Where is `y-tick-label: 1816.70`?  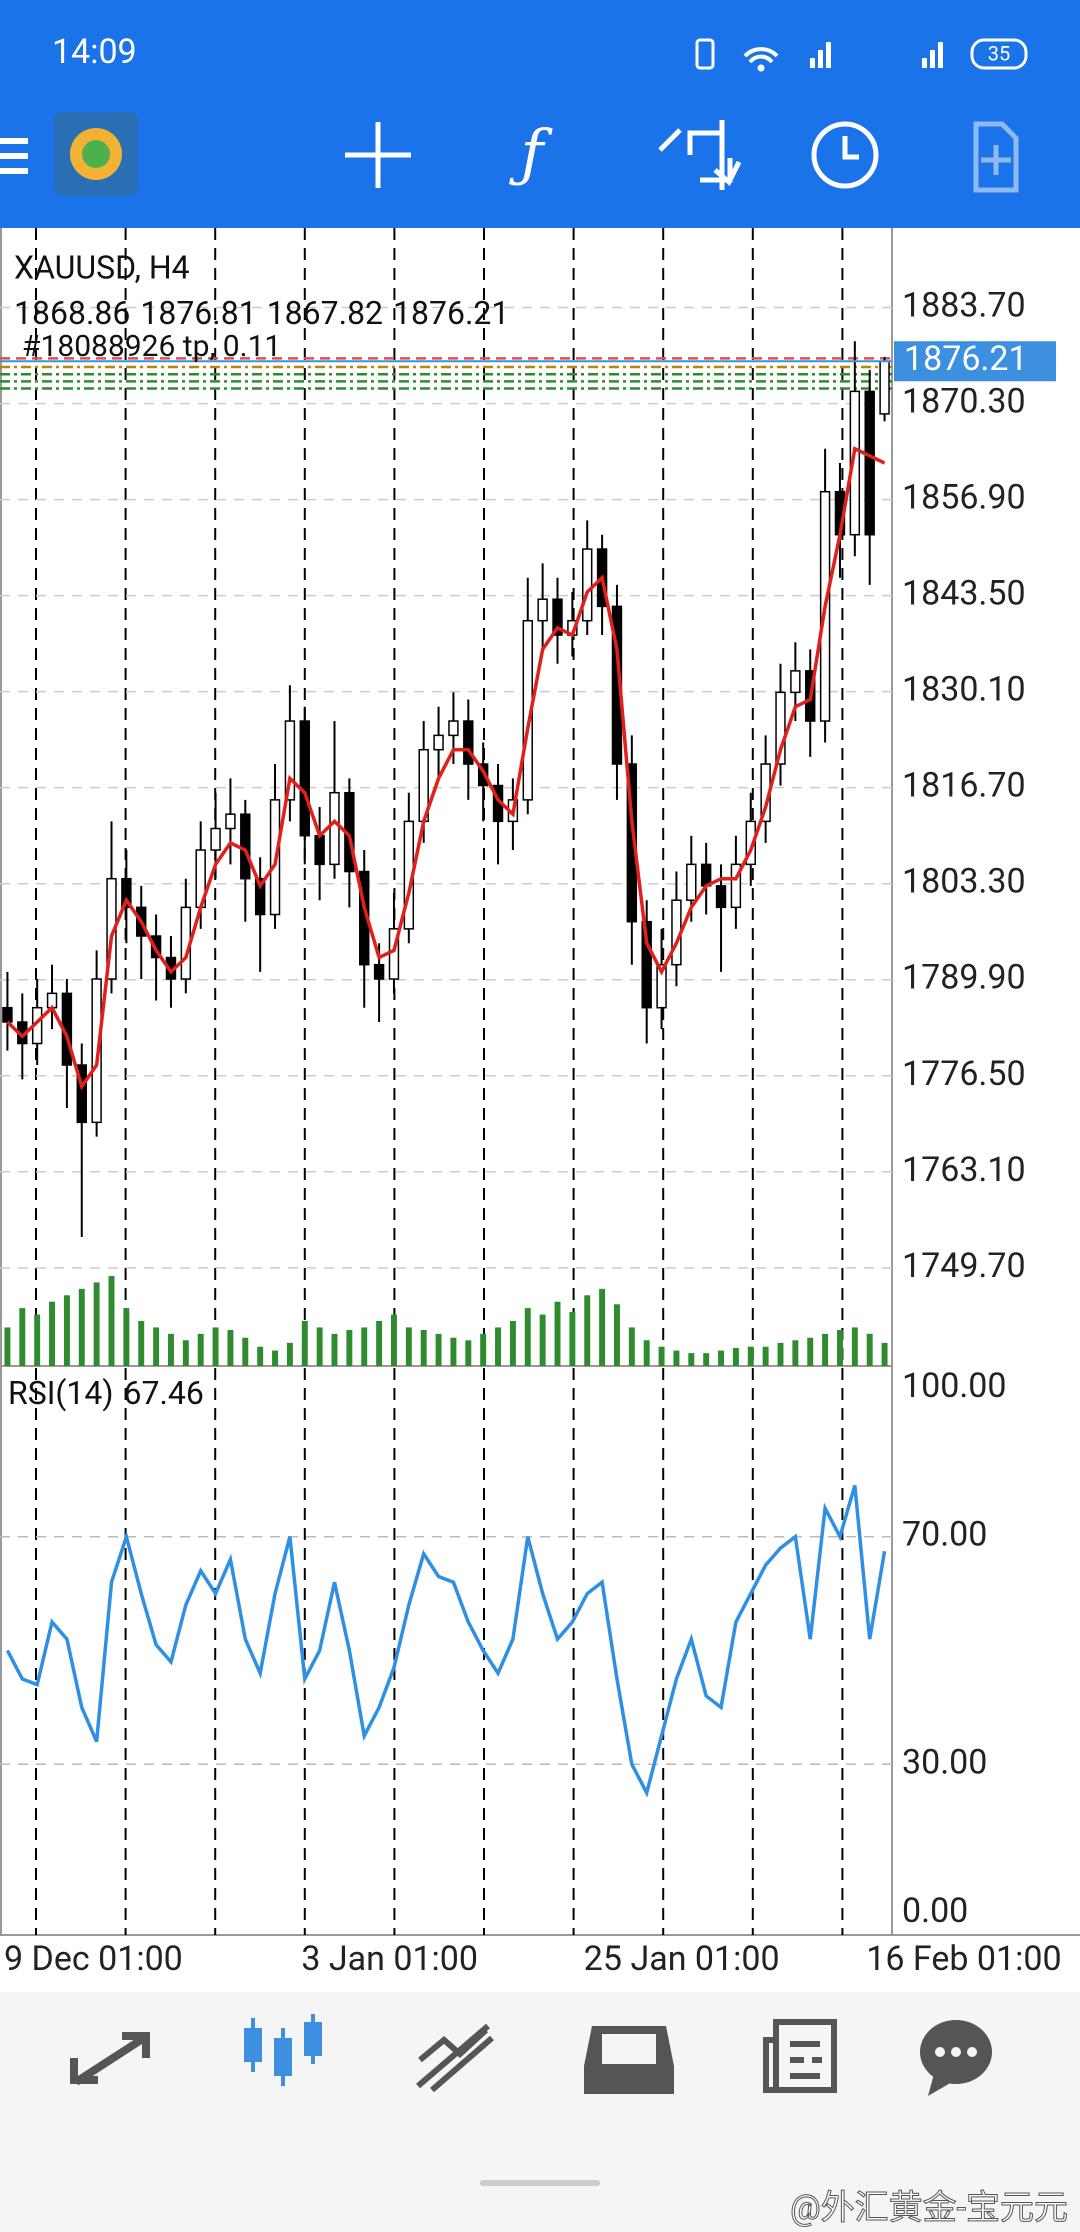 y-tick-label: 1816.70 is located at coordinates (964, 786).